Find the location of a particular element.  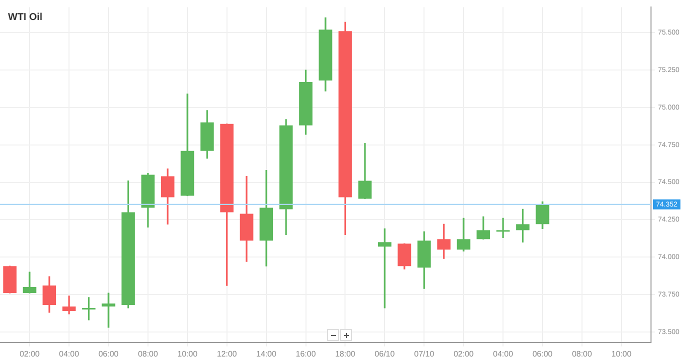

x-tick-label: 16:00 is located at coordinates (306, 353).